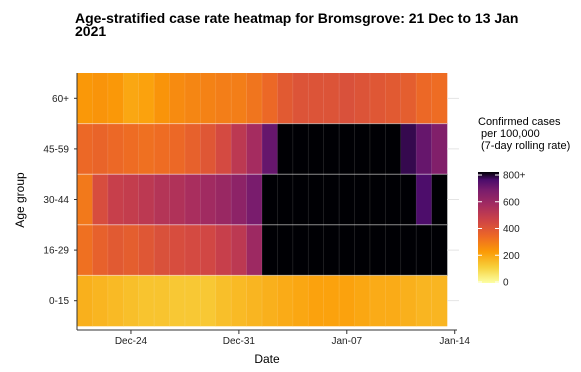 Image resolution: width=581 pixels, height=372 pixels. What do you see at coordinates (20, 200) in the screenshot?
I see `y-axis-title: Age group` at bounding box center [20, 200].